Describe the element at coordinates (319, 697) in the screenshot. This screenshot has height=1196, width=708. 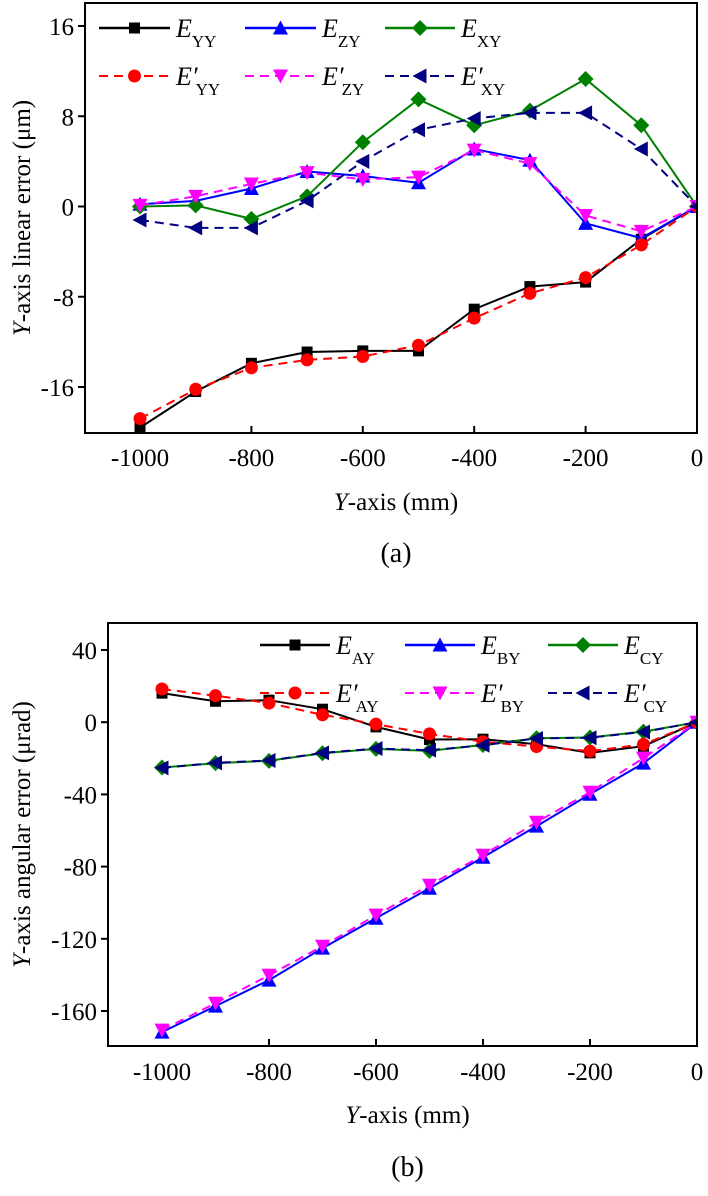
I see `legend-item: E′AY` at that location.